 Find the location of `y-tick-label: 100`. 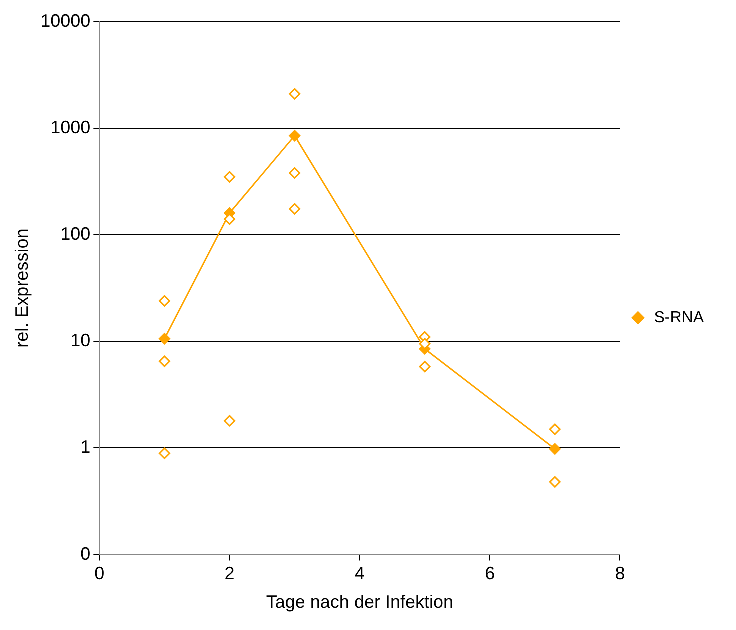

y-tick-label: 100 is located at coordinates (75, 234).